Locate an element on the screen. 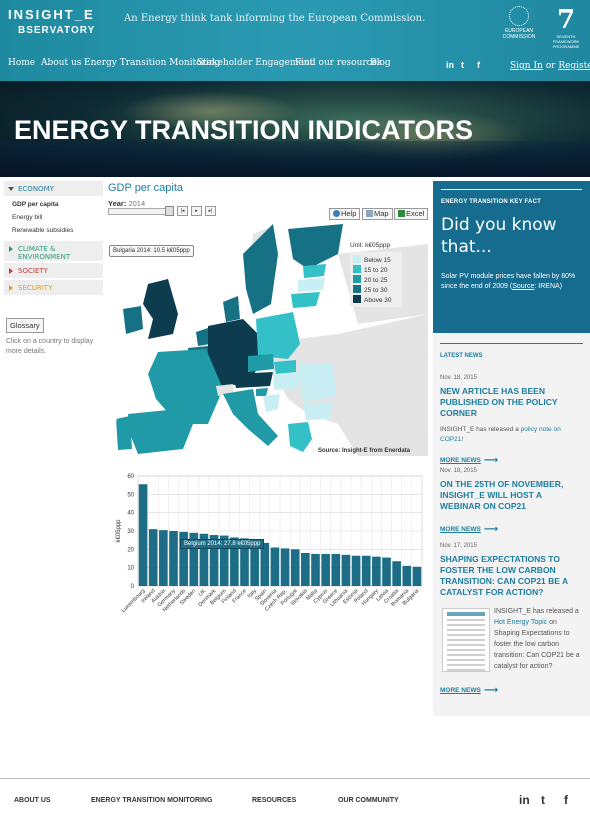 The image size is (590, 825). category-economy: ECONOMY is located at coordinates (53, 188).